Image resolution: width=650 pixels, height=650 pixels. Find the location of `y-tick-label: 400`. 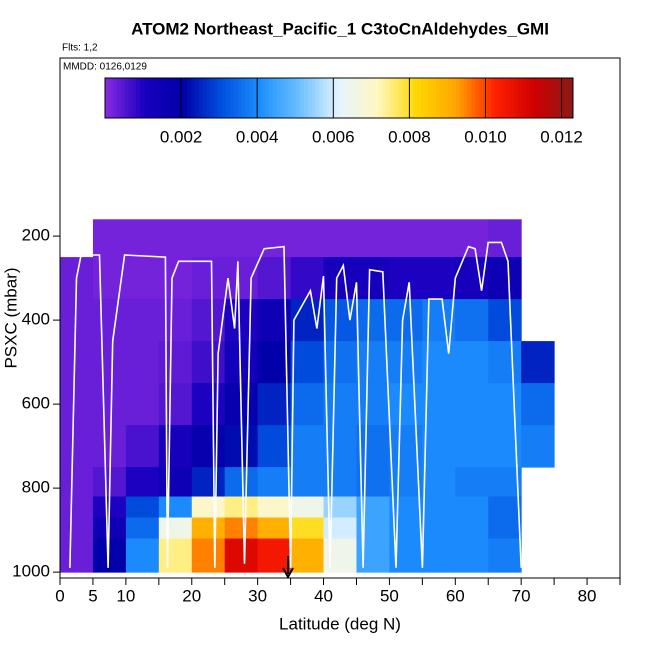

y-tick-label: 400 is located at coordinates (36, 319).